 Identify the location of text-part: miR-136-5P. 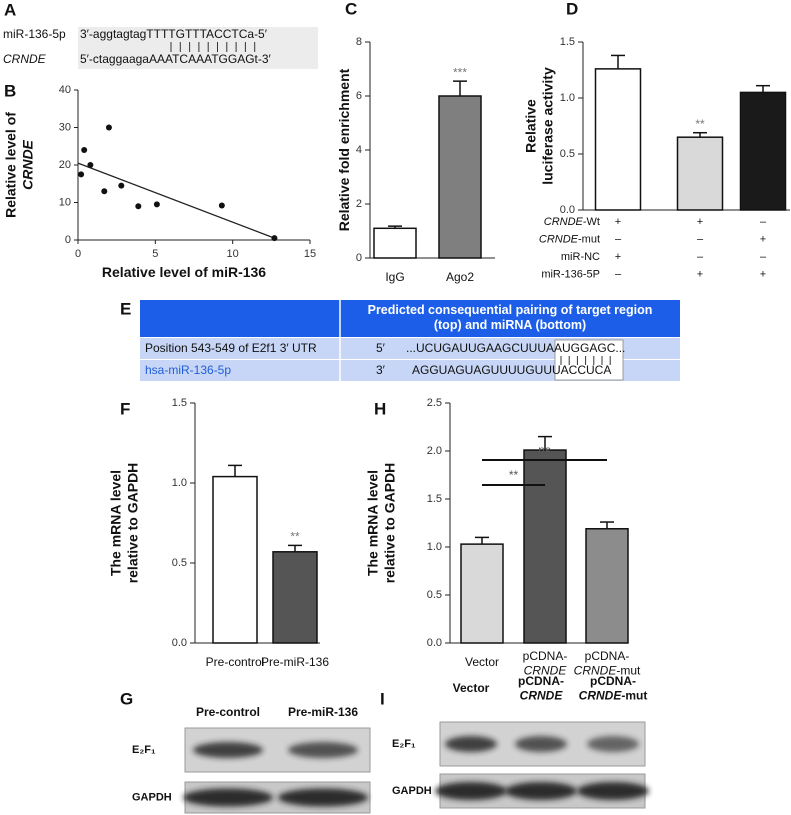
(570, 274).